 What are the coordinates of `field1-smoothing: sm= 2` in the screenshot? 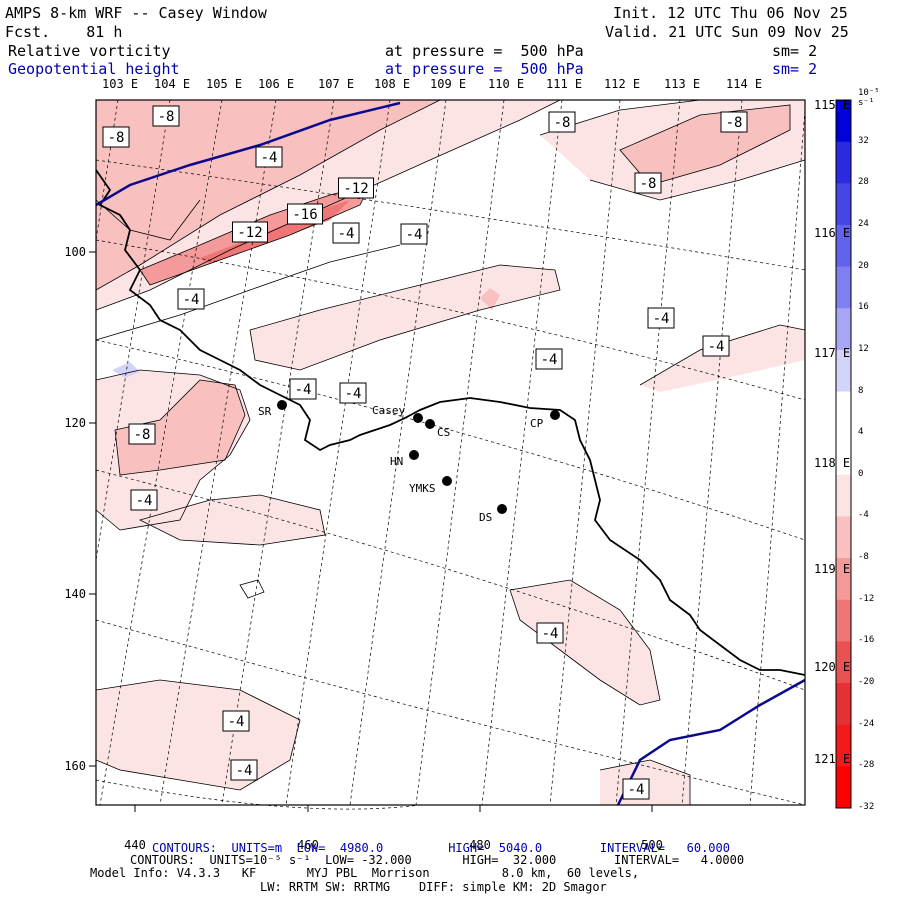 It's located at (795, 51).